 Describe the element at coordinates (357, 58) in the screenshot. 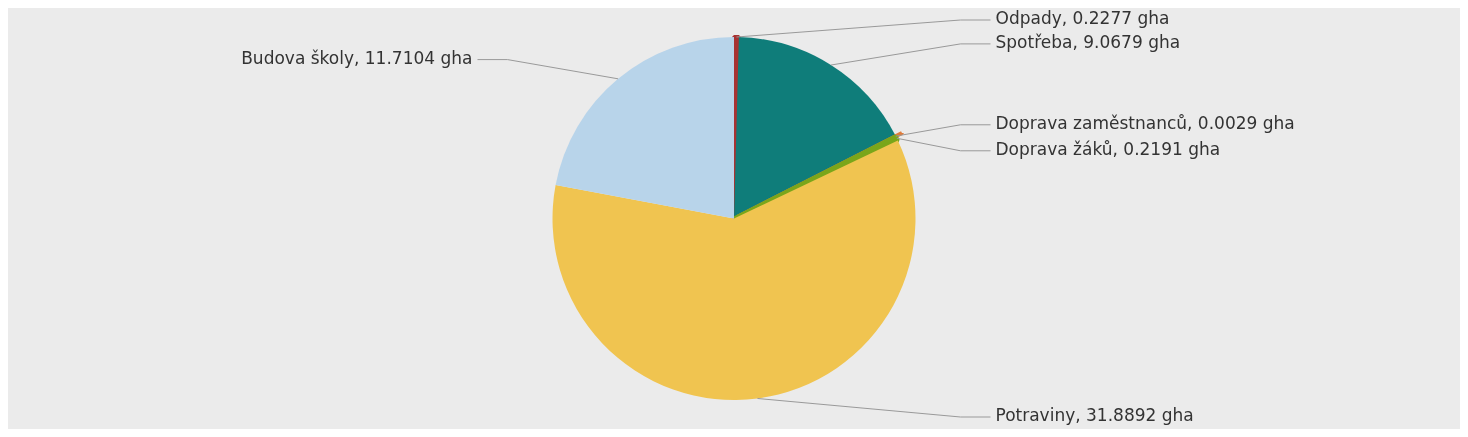

I see `slice-label: Budova školy, 11.7104 gha` at that location.